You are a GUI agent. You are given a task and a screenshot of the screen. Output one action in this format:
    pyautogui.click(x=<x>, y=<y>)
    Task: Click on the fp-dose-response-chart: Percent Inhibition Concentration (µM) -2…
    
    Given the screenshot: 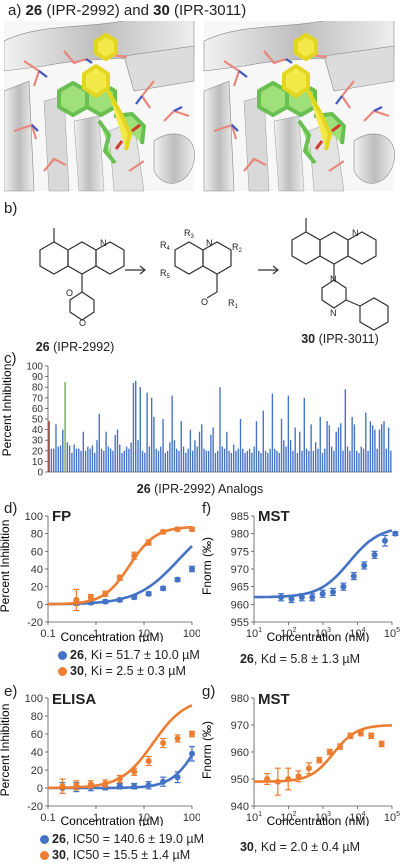 What is the action you would take?
    pyautogui.click(x=100, y=576)
    